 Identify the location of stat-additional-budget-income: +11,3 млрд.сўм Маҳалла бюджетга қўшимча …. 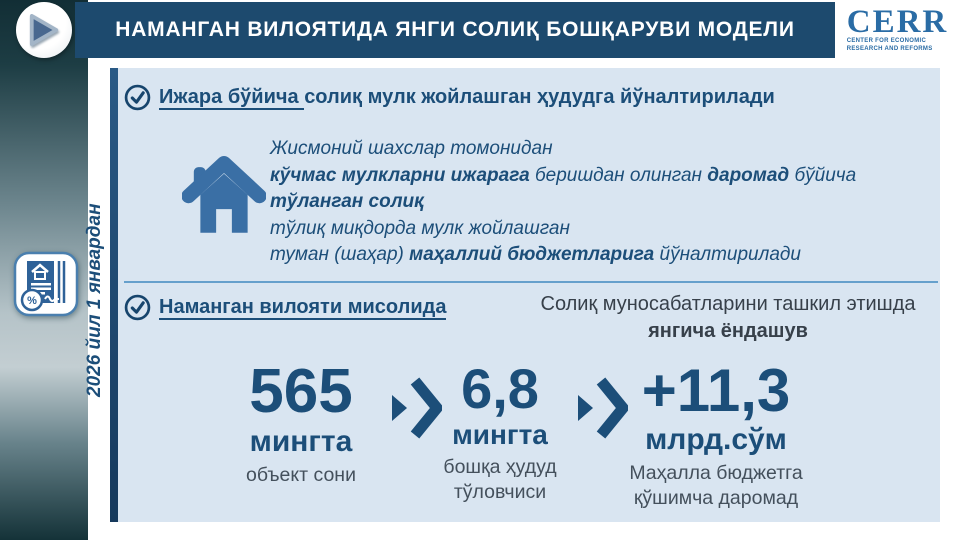
(716, 435).